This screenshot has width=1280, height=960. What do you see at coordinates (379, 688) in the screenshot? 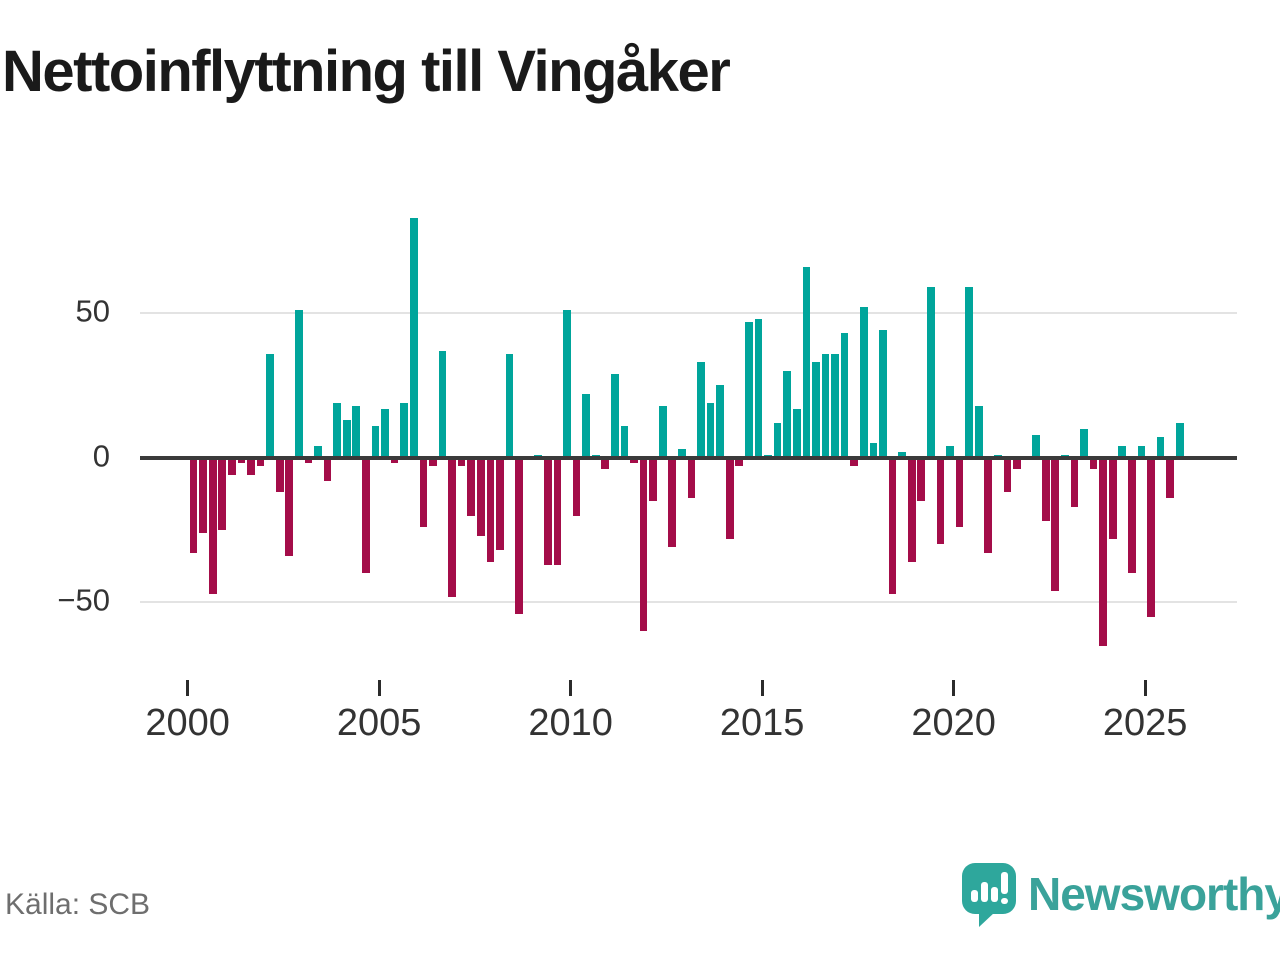
I see `x-axis-tick-2005` at bounding box center [379, 688].